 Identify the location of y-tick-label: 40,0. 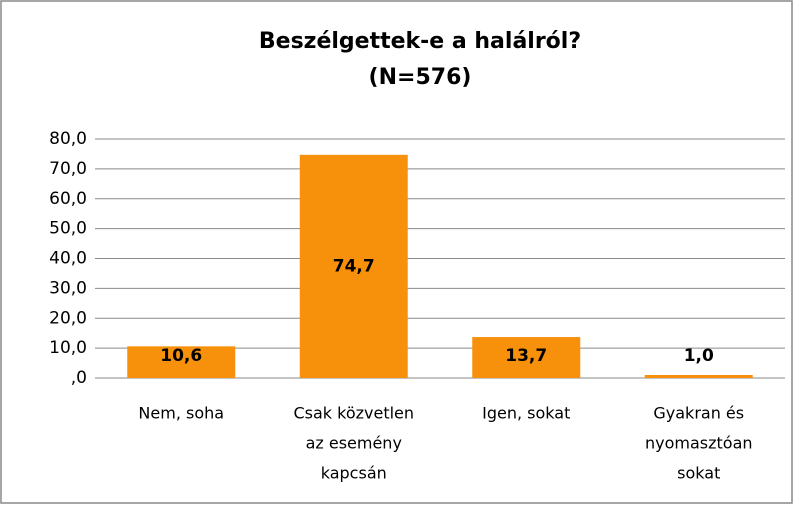
(68, 259).